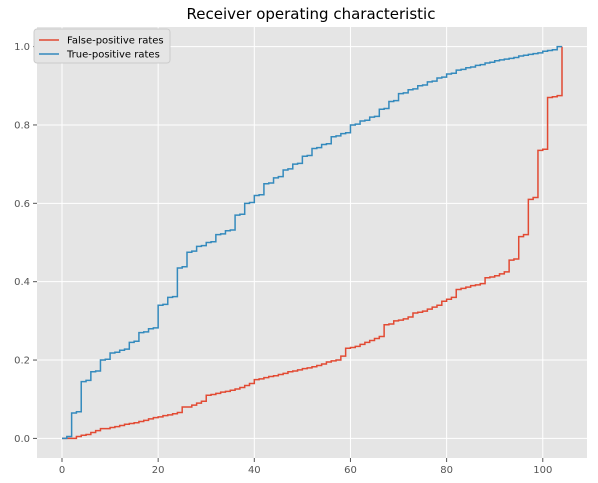 The width and height of the screenshot is (598, 483). Describe the element at coordinates (542, 470) in the screenshot. I see `x-tick-label: 100` at that location.